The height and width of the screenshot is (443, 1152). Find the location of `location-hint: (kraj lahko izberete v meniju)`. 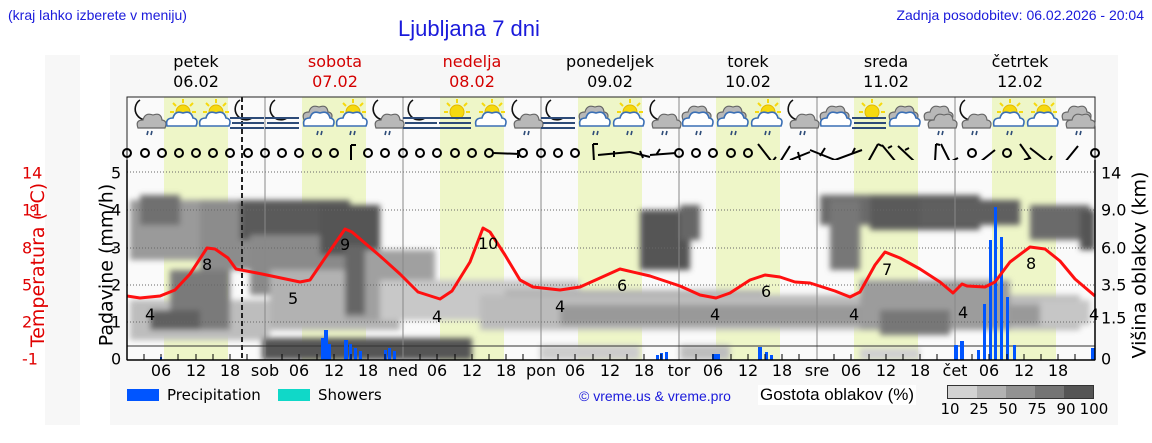

location-hint: (kraj lahko izberete v meniju) is located at coordinates (97, 15).